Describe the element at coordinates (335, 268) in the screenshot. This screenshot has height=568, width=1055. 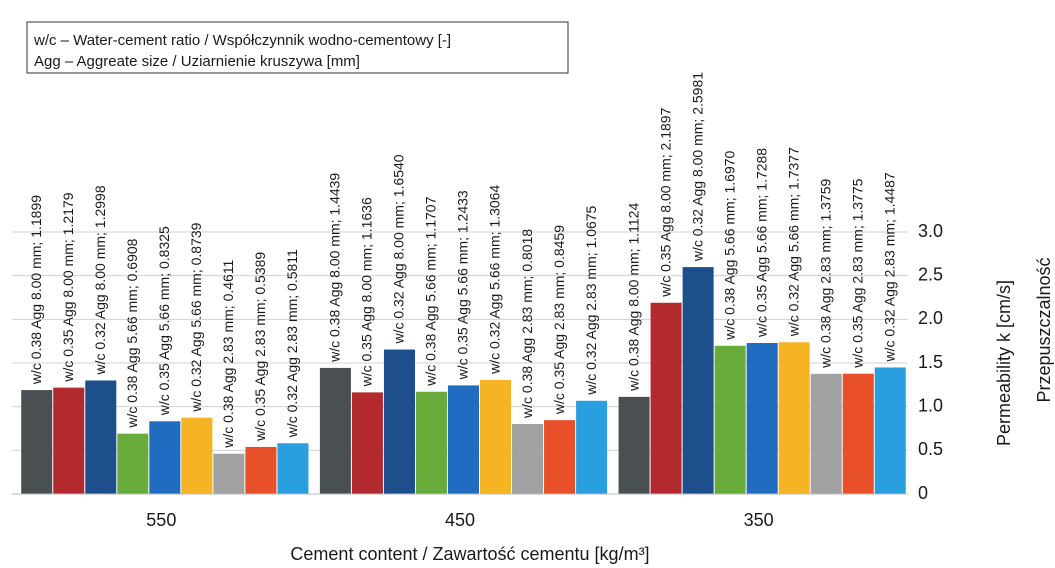
I see `data-label: w/c 0.38 Agg 8.00 mm; 1.4439` at that location.